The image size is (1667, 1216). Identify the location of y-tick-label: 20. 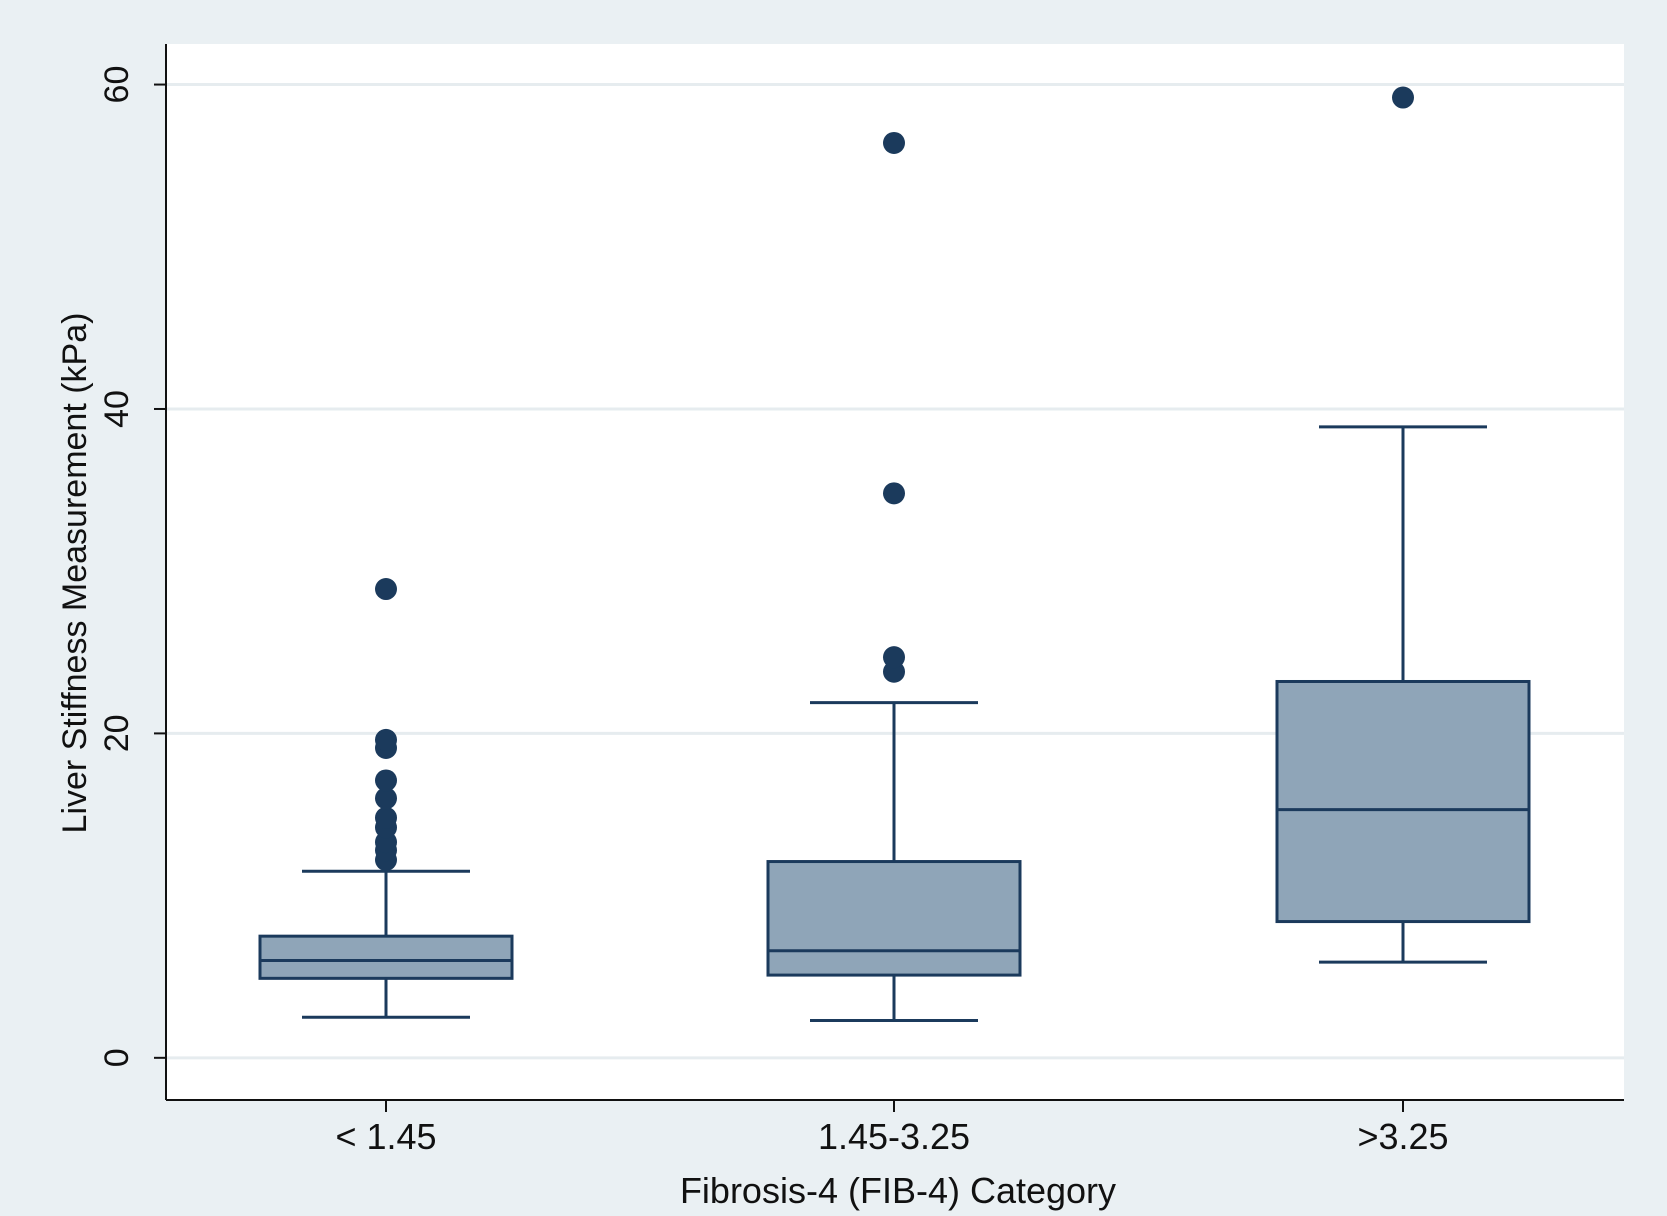
(117, 733).